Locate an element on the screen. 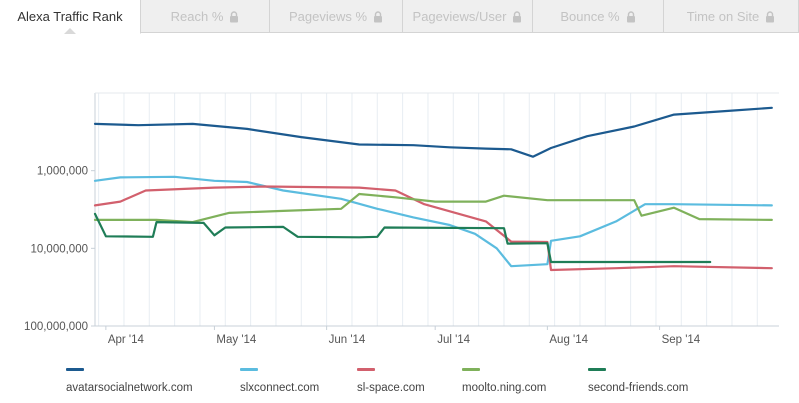 Image resolution: width=799 pixels, height=403 pixels. legend-label: avatarsocialnetwork.com is located at coordinates (129, 388).